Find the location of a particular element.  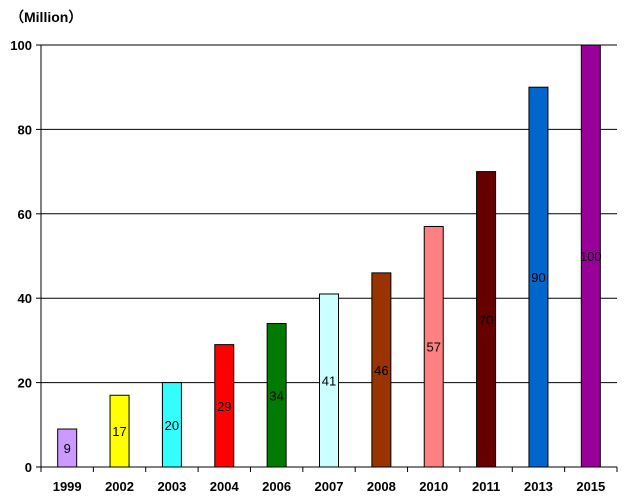

y-tick-label: 80 is located at coordinates (25, 129).